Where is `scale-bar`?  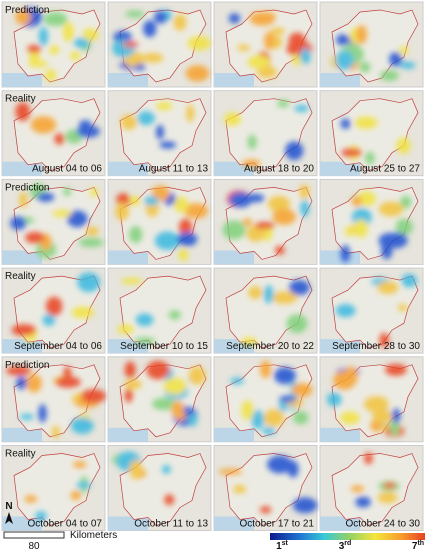 scale-bar is located at coordinates (34, 535).